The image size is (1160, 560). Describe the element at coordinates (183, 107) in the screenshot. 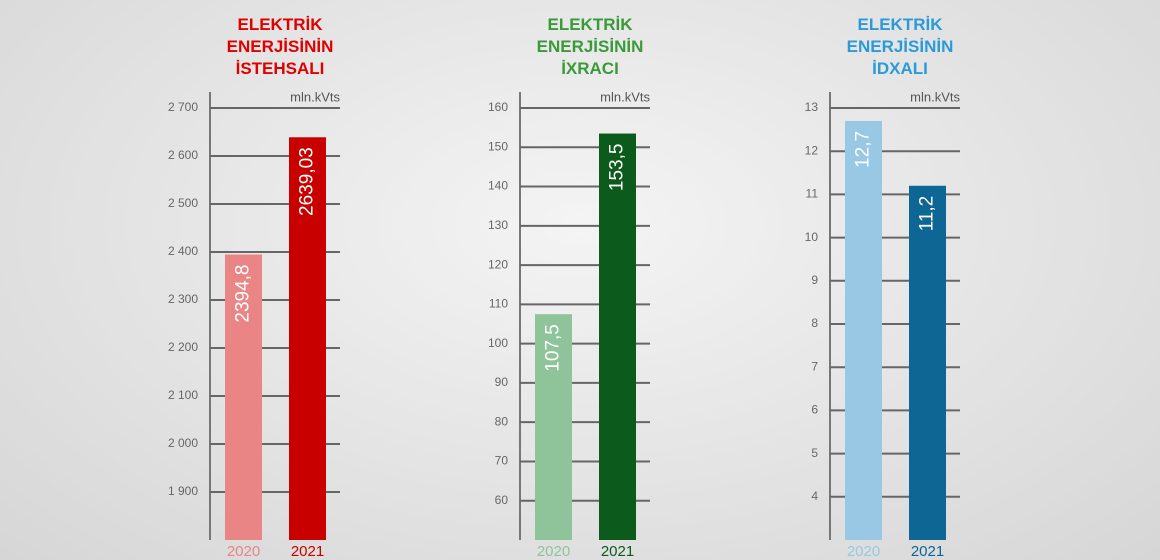

I see `y-tick-label: 2 700` at that location.